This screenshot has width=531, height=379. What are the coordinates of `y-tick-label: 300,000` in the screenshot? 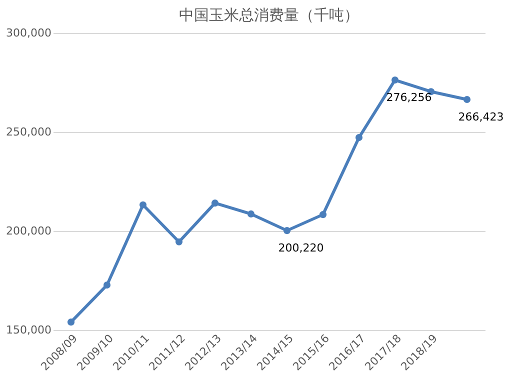 It's located at (29, 33).